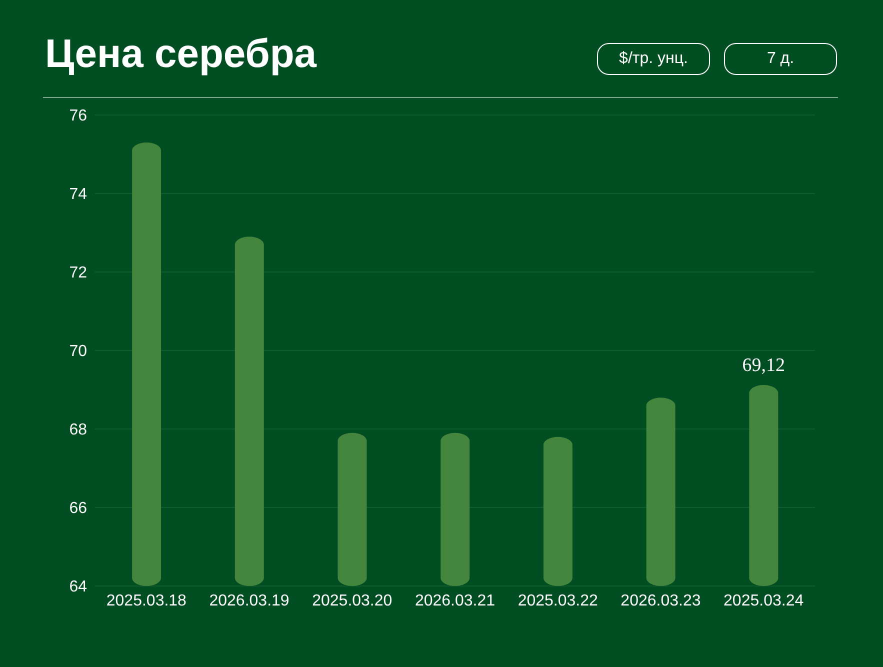 The height and width of the screenshot is (667, 883). What do you see at coordinates (78, 116) in the screenshot?
I see `y-tick-label: 76` at bounding box center [78, 116].